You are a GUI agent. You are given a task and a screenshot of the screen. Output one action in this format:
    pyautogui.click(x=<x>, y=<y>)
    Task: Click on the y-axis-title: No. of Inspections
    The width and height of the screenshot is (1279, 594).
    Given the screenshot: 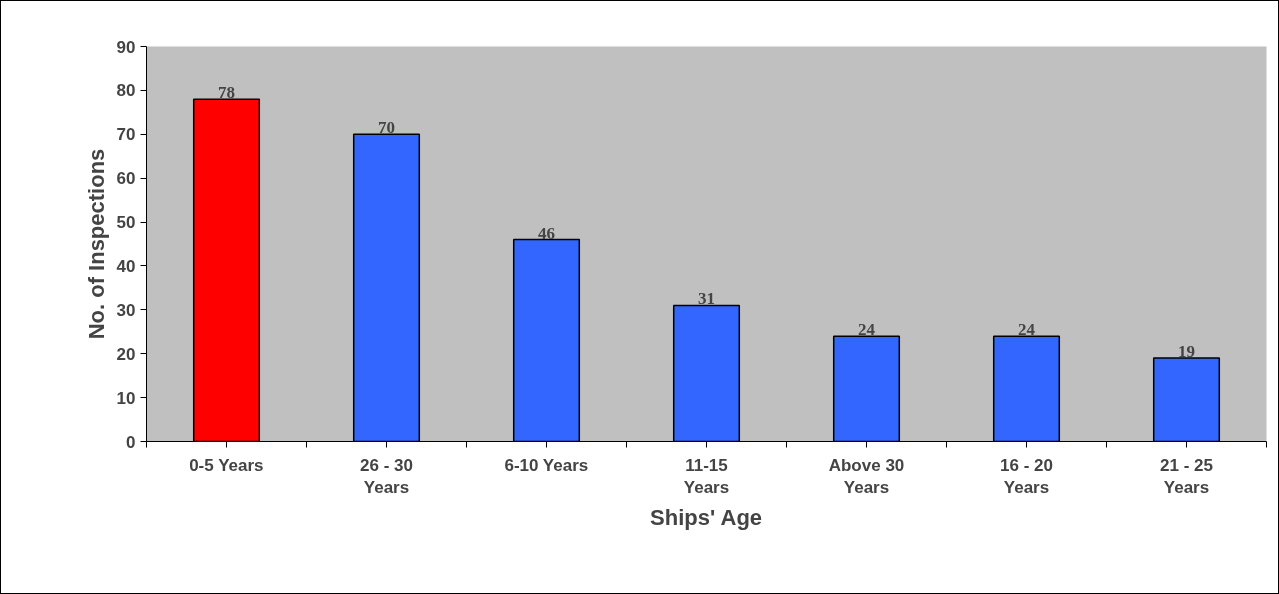 What is the action you would take?
    pyautogui.click(x=96, y=244)
    